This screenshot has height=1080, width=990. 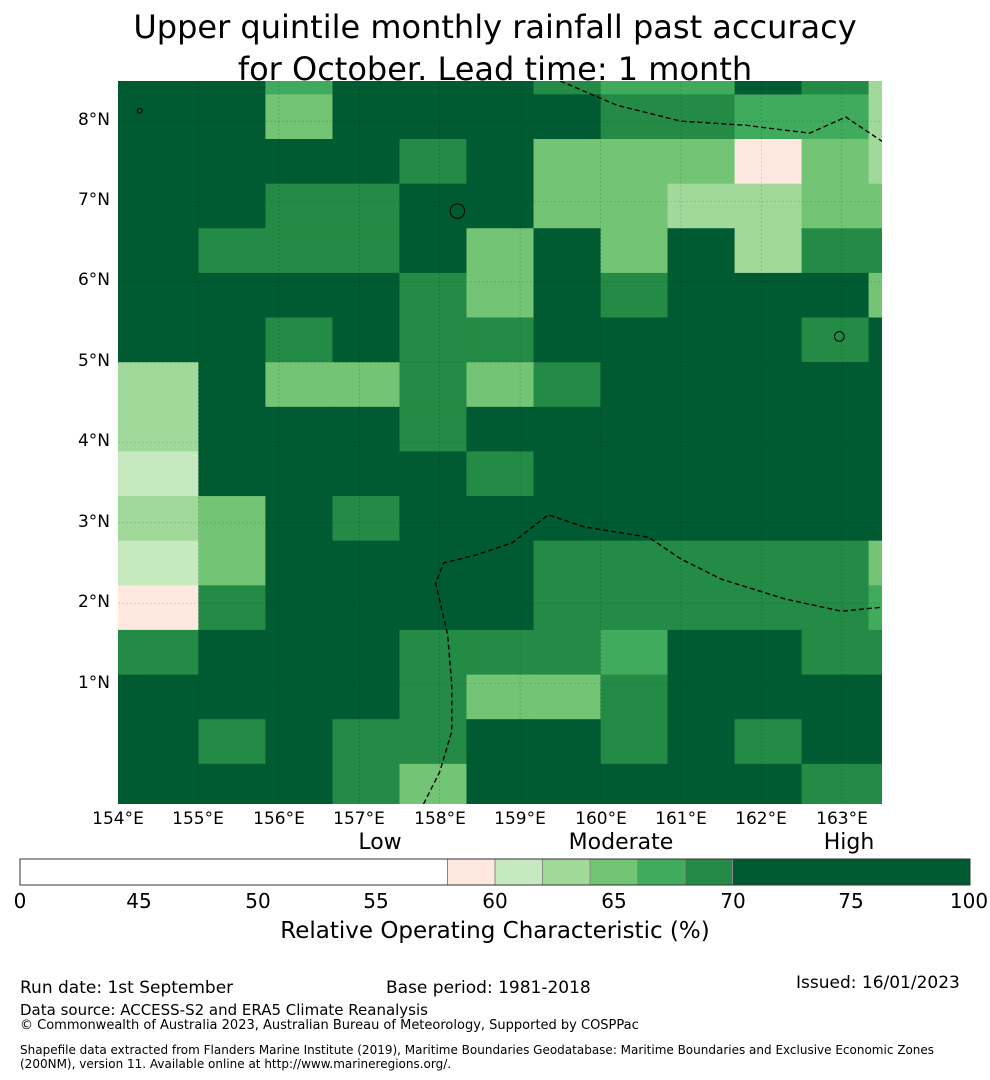 I want to click on lat-label: 7°N, so click(x=93, y=200).